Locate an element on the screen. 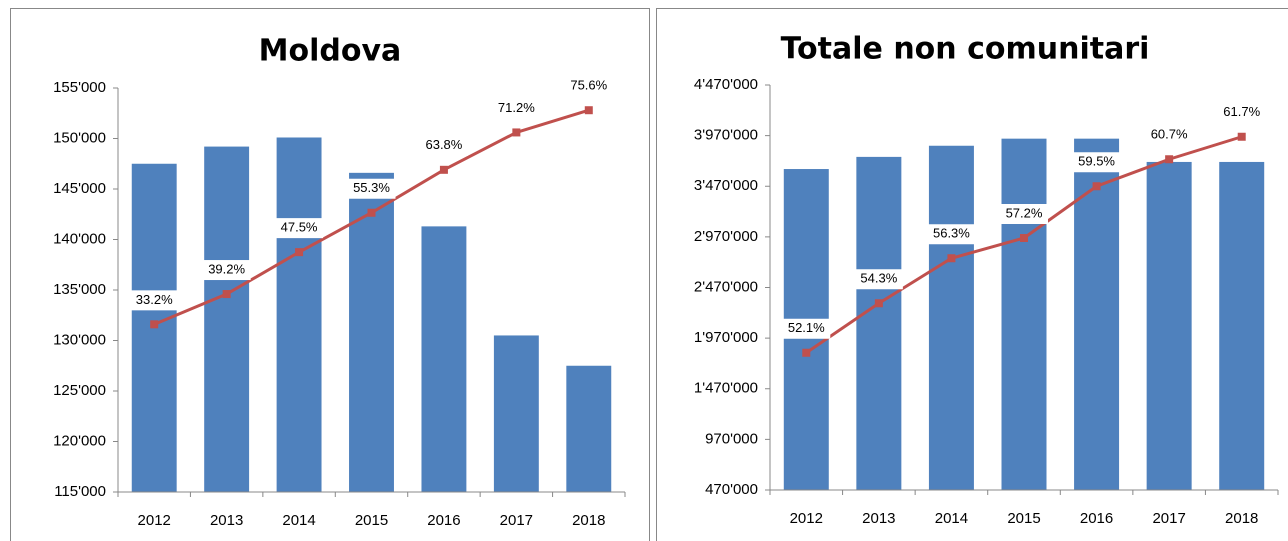 This screenshot has width=1288, height=541. value-label: 55.3% is located at coordinates (371, 187).